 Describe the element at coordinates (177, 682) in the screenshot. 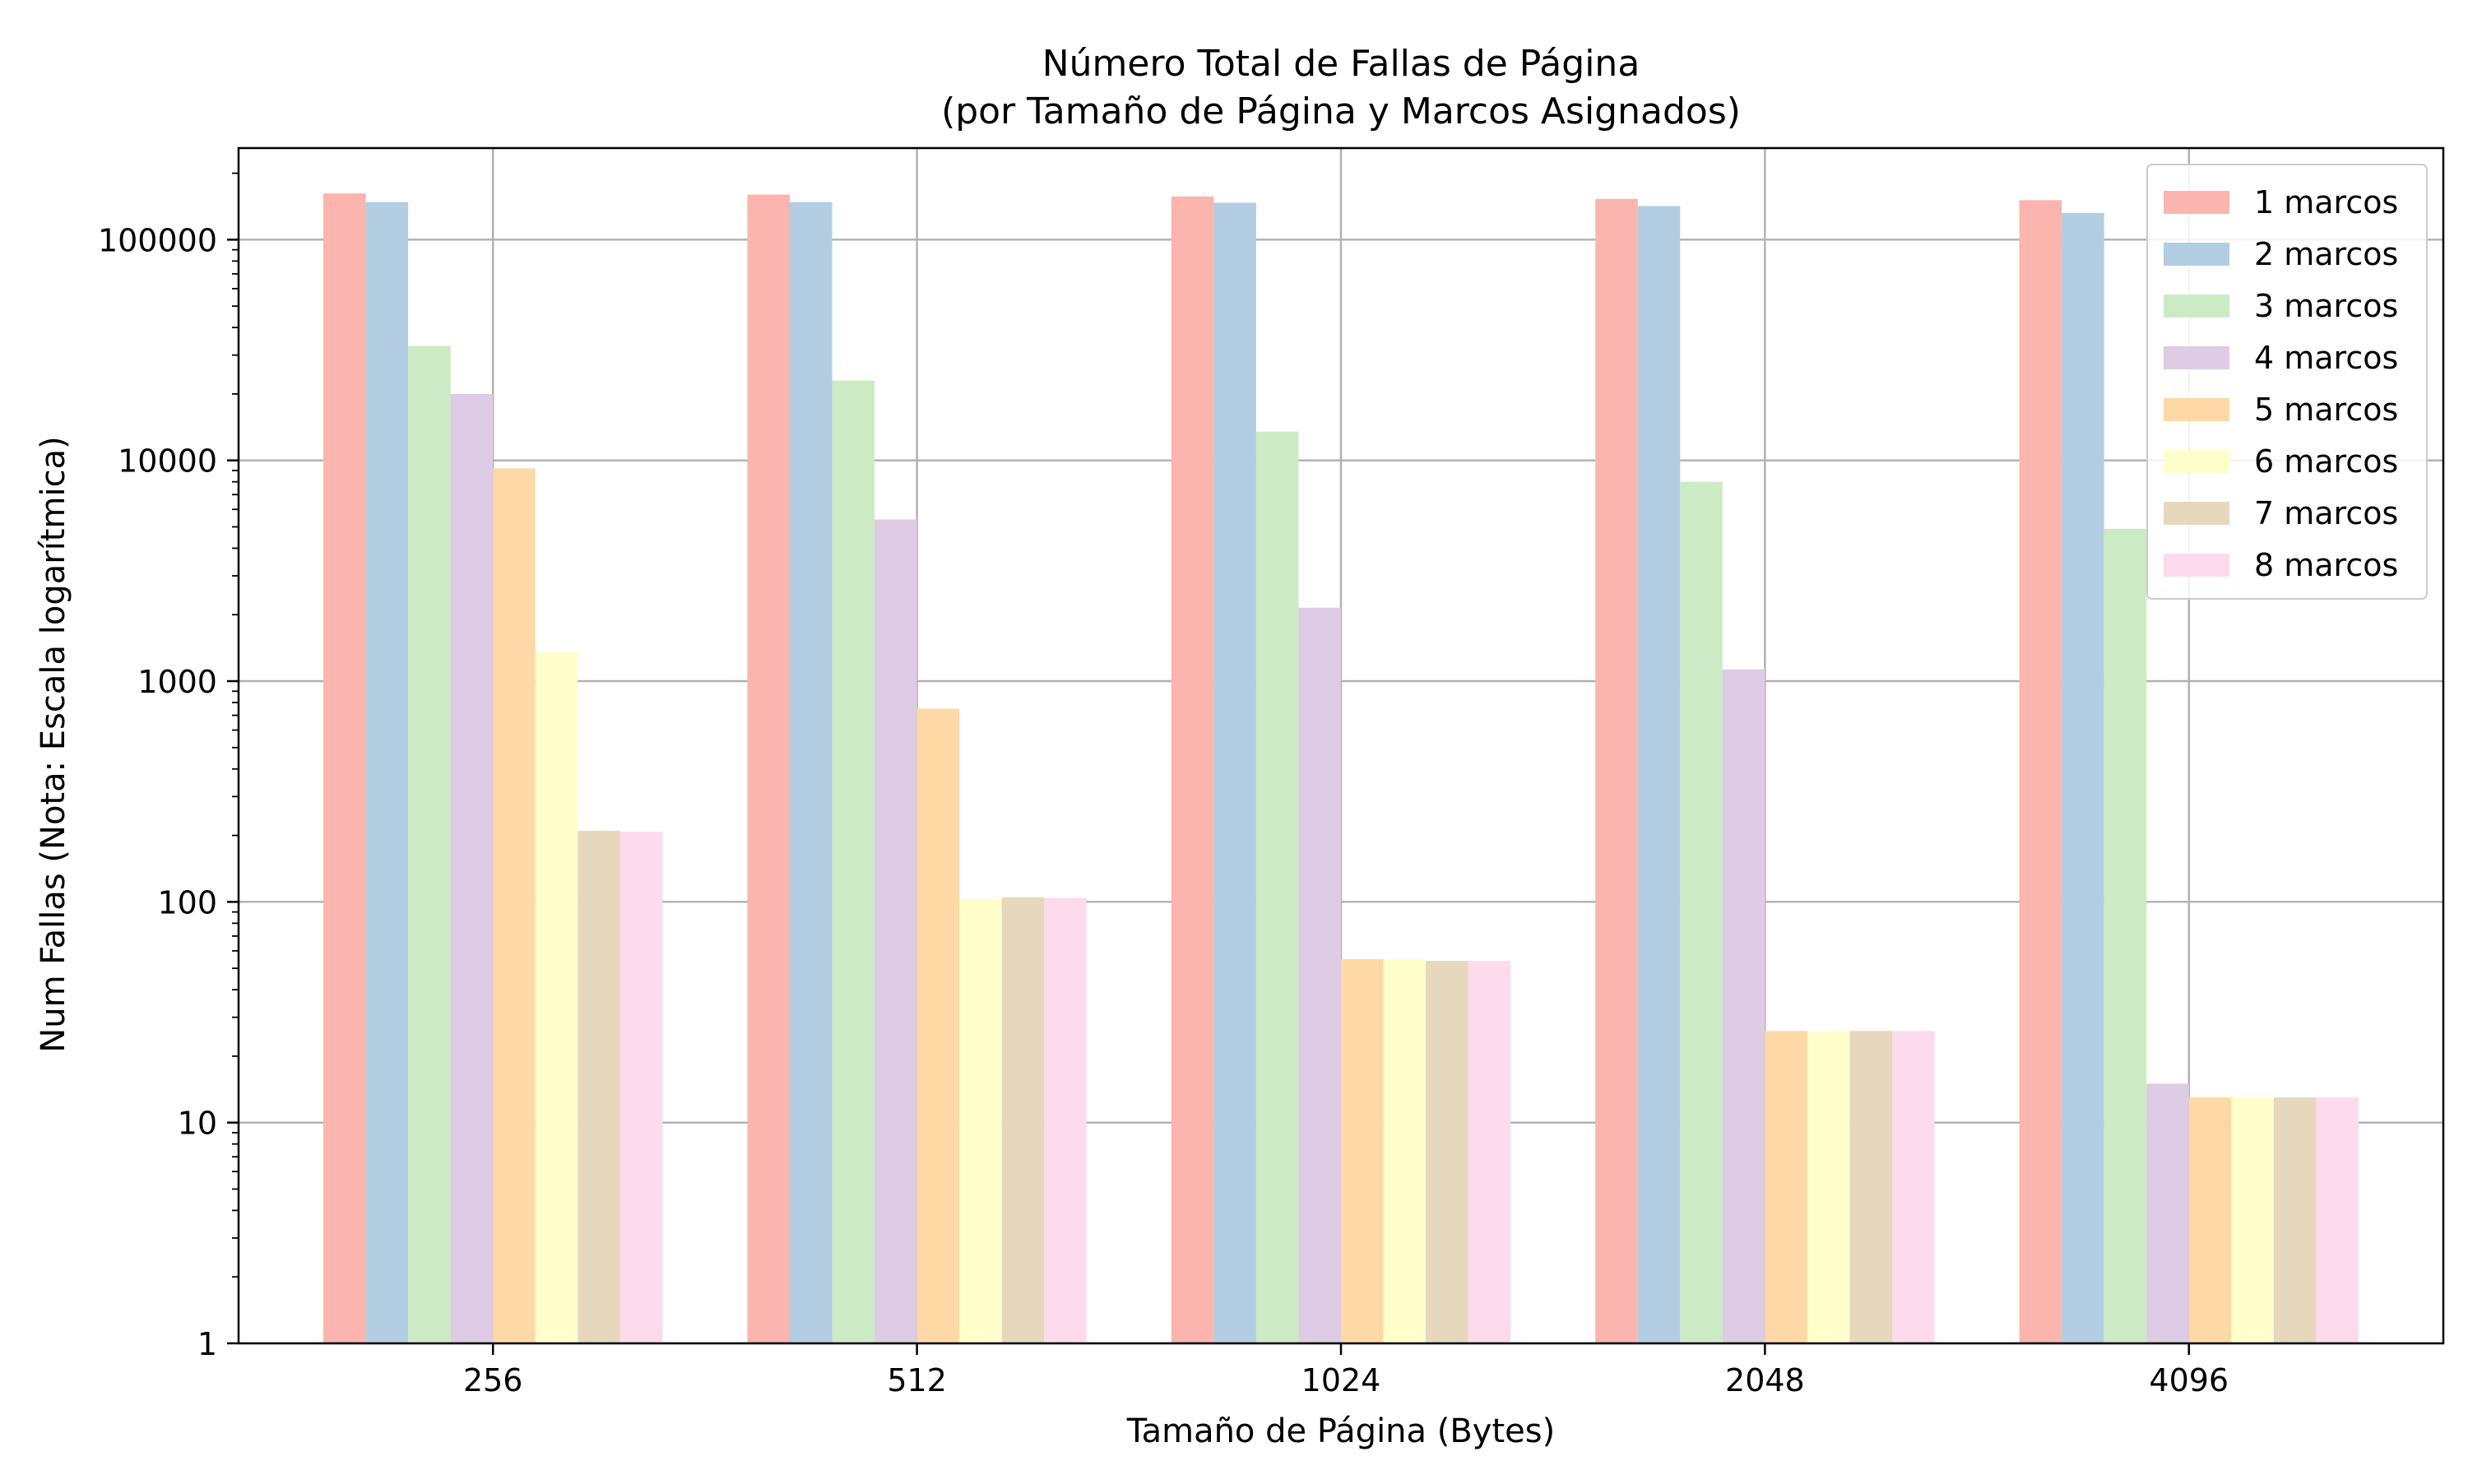

I see `y-tick-label: 1000` at that location.